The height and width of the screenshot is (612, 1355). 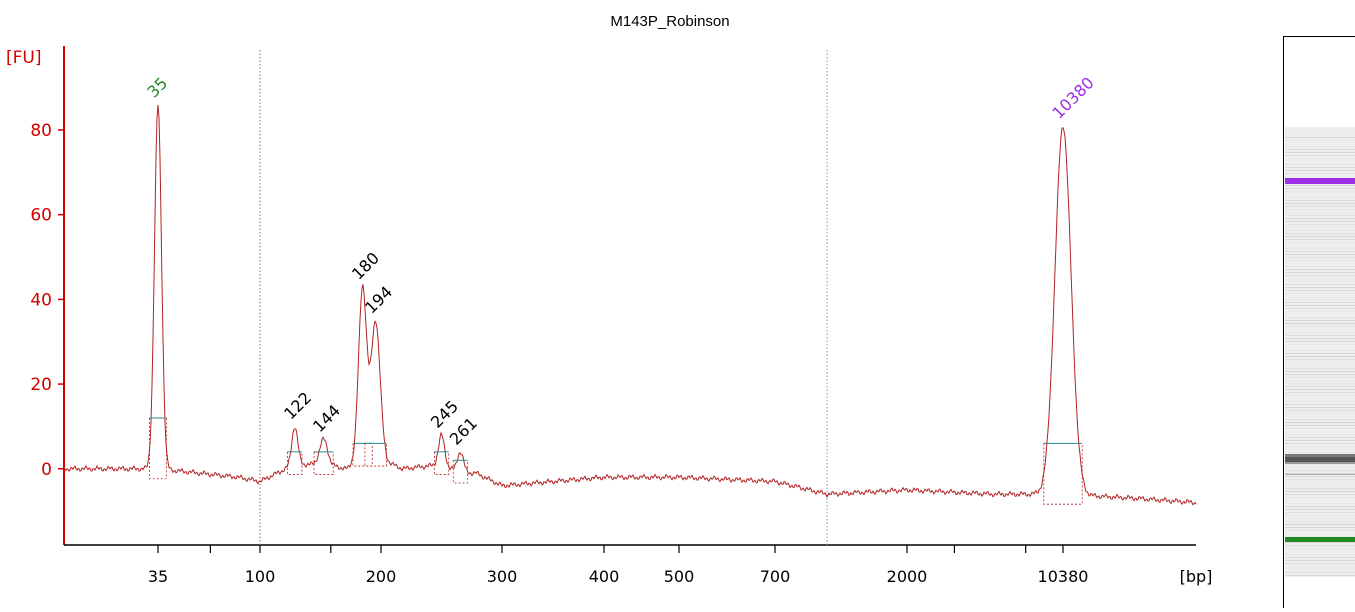 I want to click on x-tick-label: 300, so click(x=502, y=576).